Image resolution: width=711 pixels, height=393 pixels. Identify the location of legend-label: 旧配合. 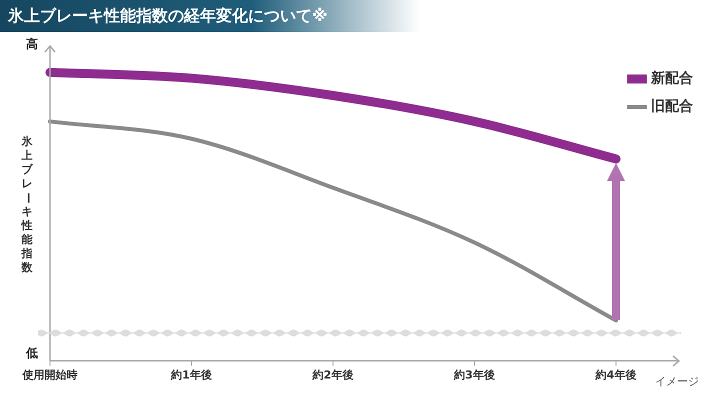
(672, 106).